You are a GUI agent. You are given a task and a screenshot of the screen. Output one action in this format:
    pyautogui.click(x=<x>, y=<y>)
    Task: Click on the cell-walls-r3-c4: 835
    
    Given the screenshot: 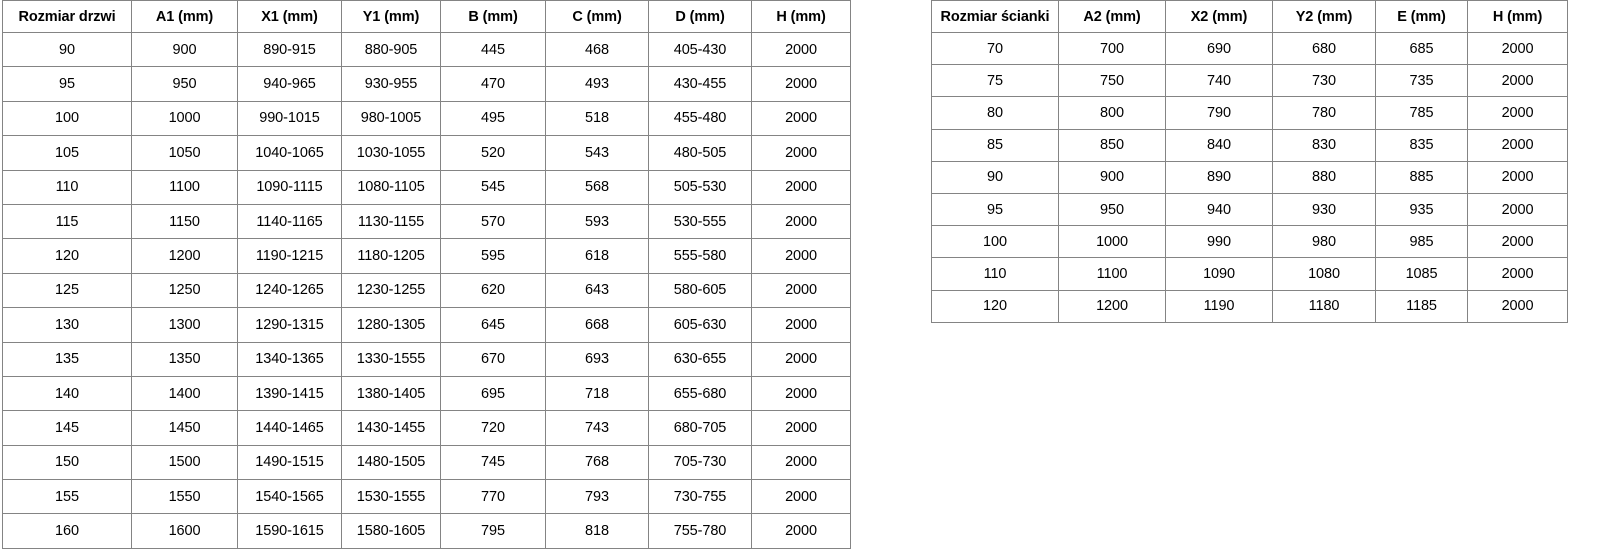 What is the action you would take?
    pyautogui.click(x=1421, y=145)
    